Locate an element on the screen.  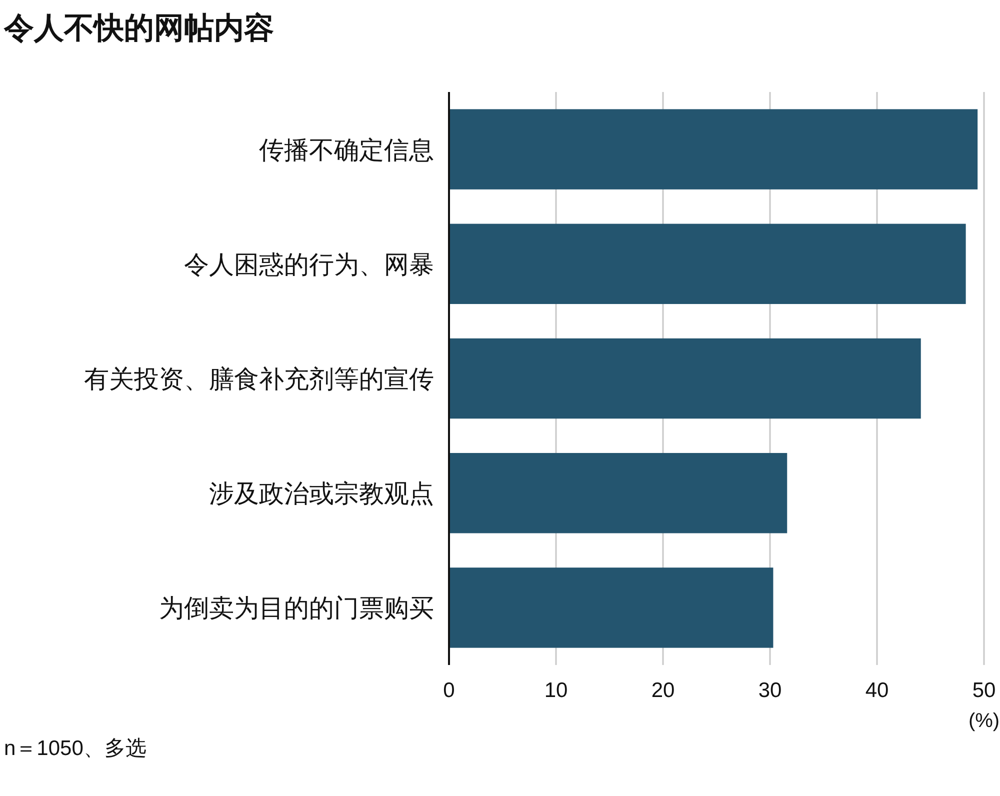
x-tick-label: 0 is located at coordinates (449, 690).